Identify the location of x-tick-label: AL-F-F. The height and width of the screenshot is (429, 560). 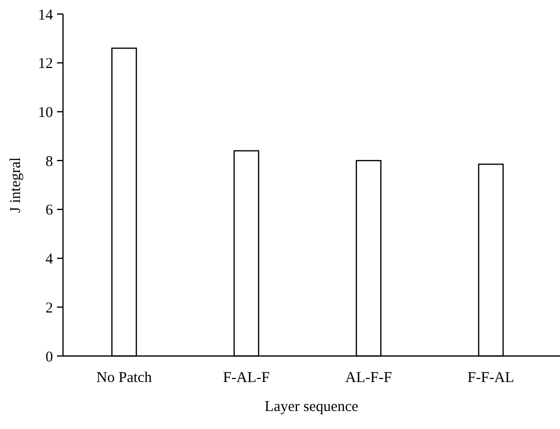
(368, 378).